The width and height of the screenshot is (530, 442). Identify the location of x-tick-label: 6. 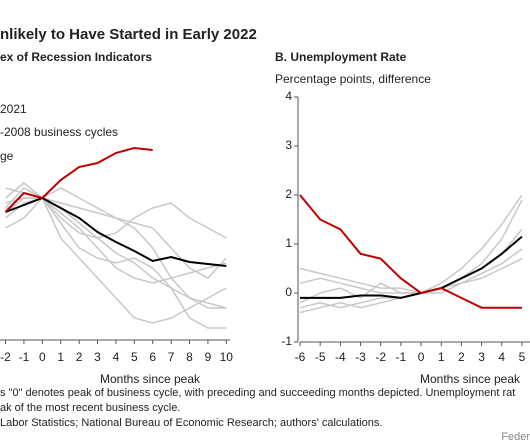
(152, 357).